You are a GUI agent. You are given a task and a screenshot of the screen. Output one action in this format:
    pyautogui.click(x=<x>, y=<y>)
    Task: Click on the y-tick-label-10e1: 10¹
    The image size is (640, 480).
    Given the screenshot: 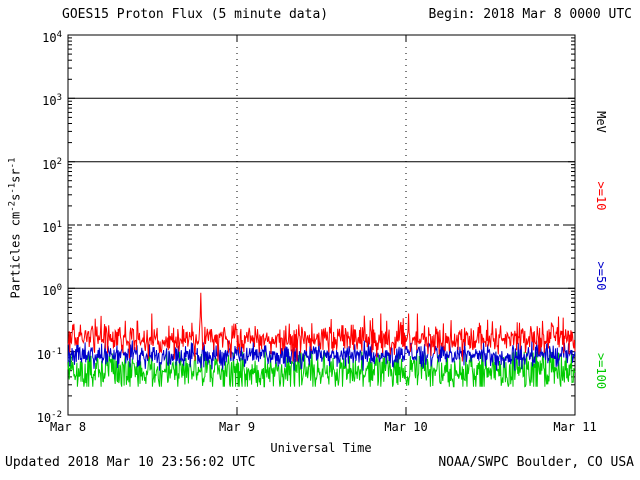 What is the action you would take?
    pyautogui.click(x=52, y=227)
    